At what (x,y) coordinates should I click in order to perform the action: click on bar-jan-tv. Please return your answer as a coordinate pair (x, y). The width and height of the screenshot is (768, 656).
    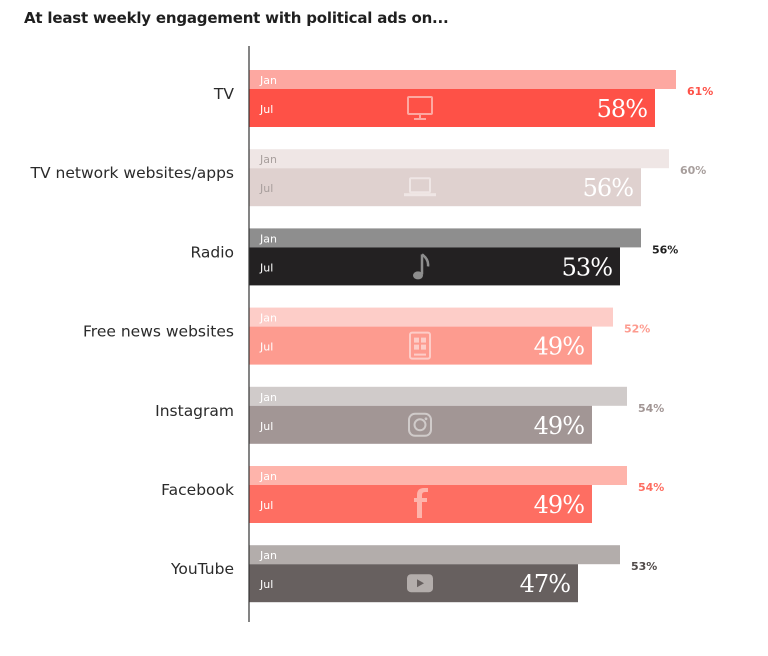
    Looking at the image, I should click on (462, 79).